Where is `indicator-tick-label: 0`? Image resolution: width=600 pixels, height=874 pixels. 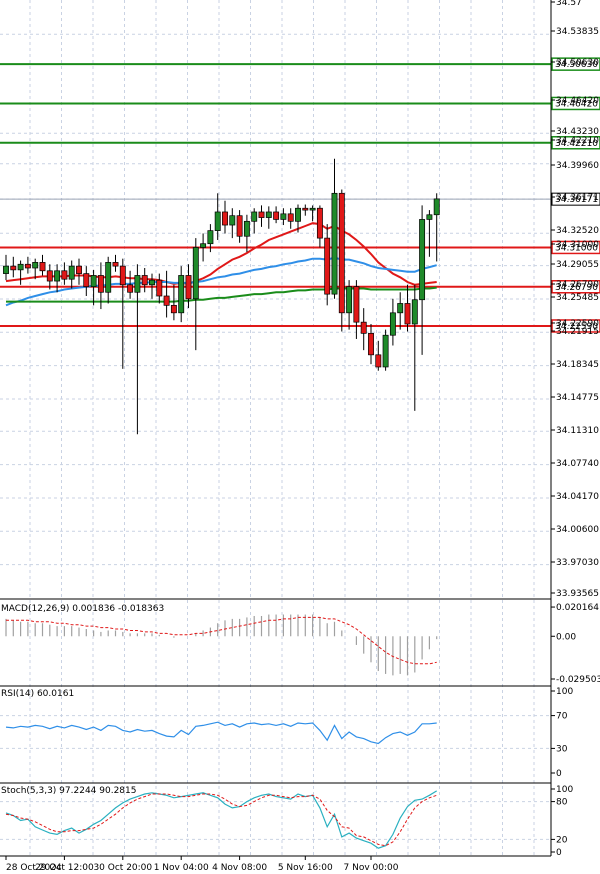 indicator-tick-label: 0 is located at coordinates (559, 774).